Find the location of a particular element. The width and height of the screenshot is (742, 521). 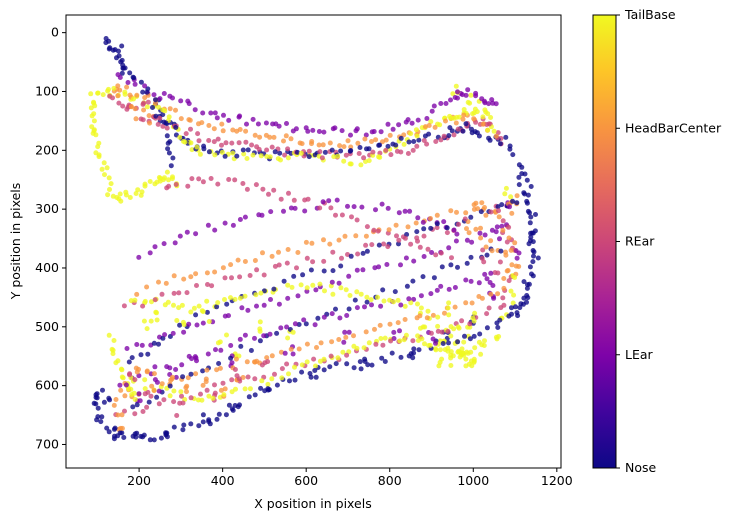

y-tick-label: 700 is located at coordinates (47, 443).